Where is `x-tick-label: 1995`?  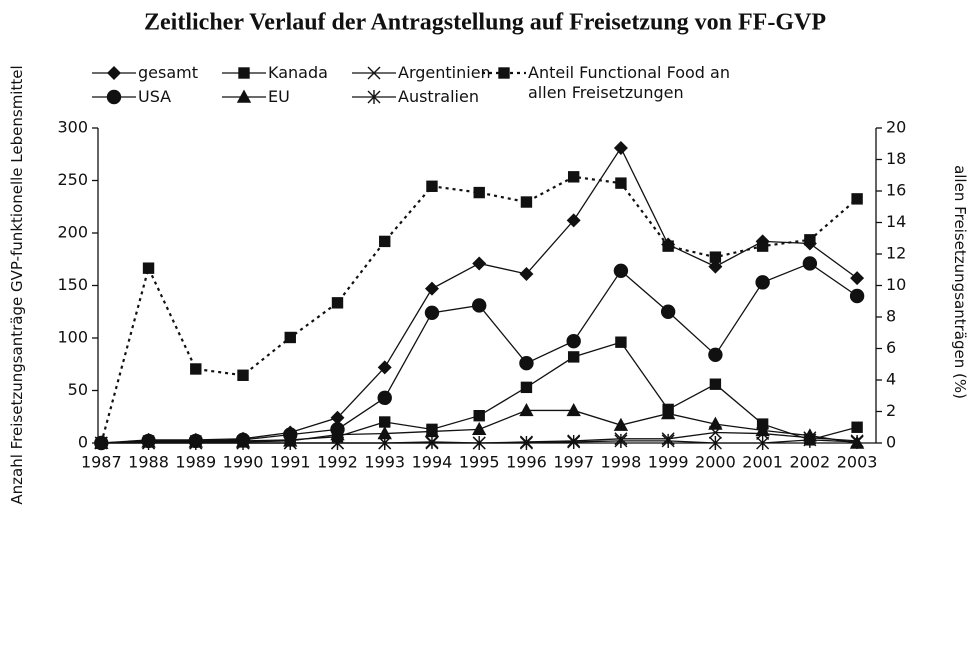 x-tick-label: 1995 is located at coordinates (479, 462).